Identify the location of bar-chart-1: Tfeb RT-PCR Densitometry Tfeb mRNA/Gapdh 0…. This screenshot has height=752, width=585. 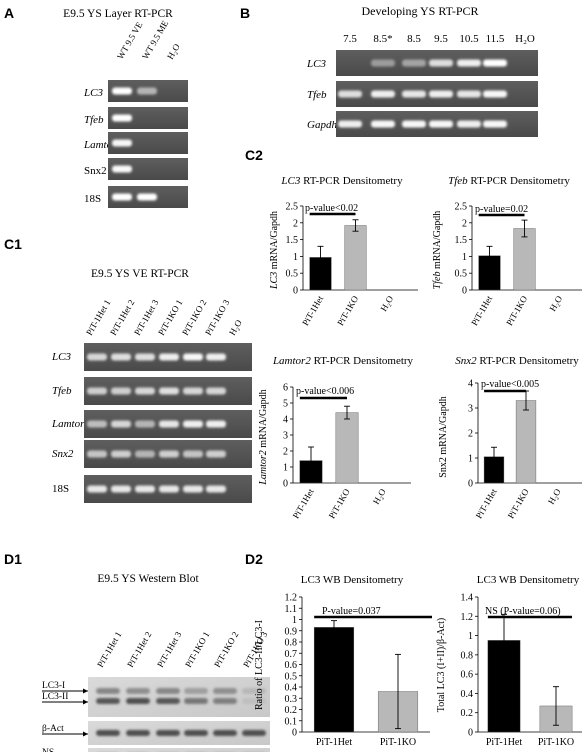
(507, 251).